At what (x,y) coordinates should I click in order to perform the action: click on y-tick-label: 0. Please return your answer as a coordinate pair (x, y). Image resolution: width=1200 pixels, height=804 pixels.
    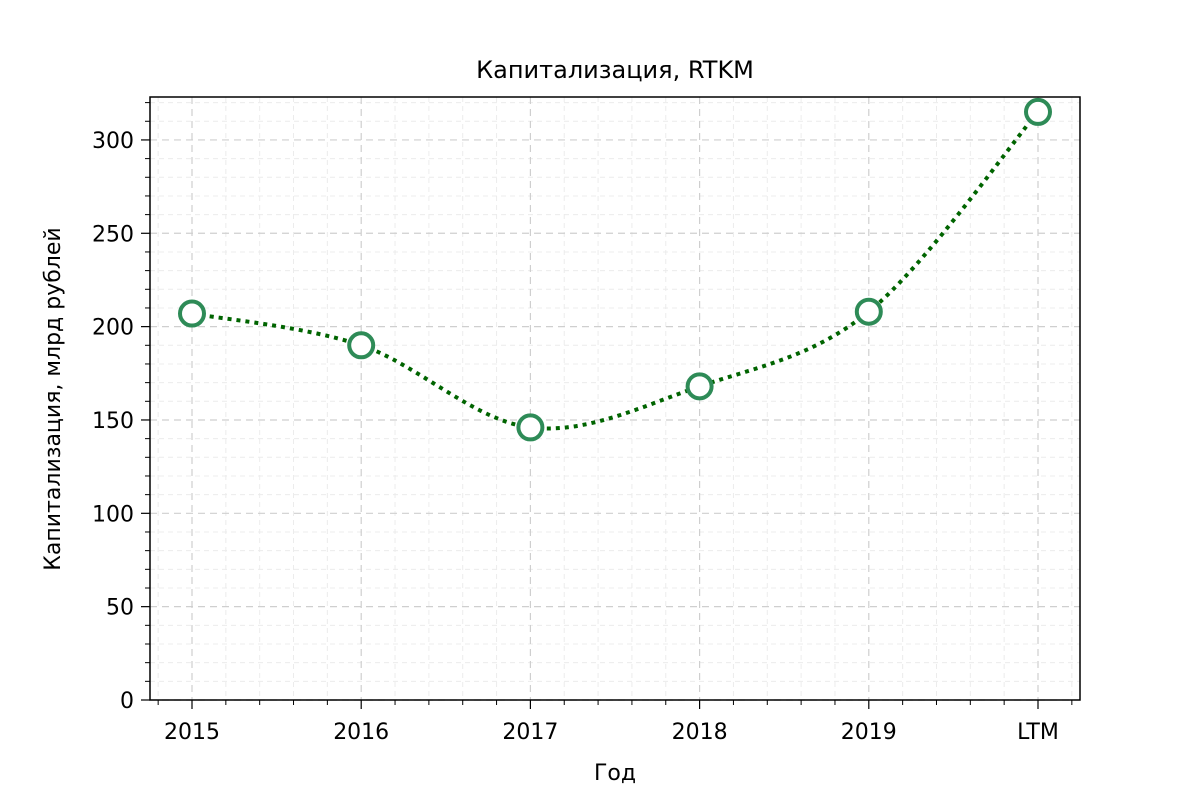
    Looking at the image, I should click on (127, 701).